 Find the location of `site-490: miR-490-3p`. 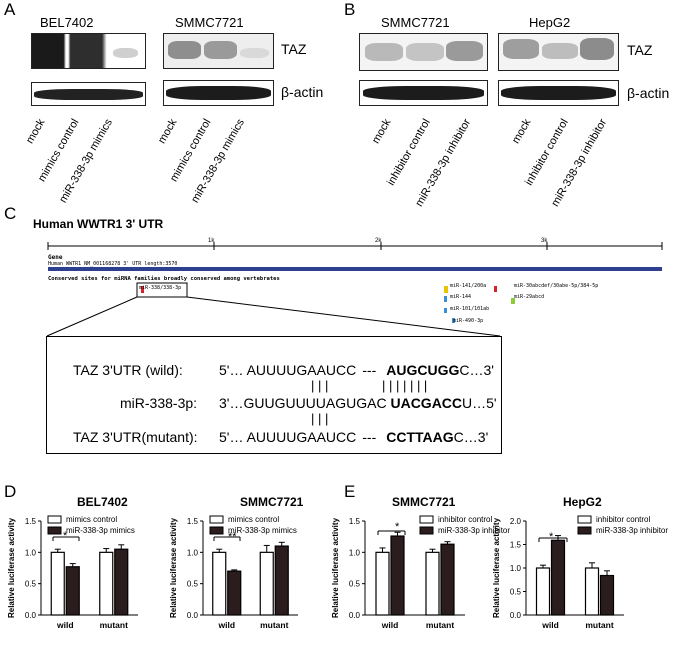

site-490: miR-490-3p is located at coordinates (468, 321).